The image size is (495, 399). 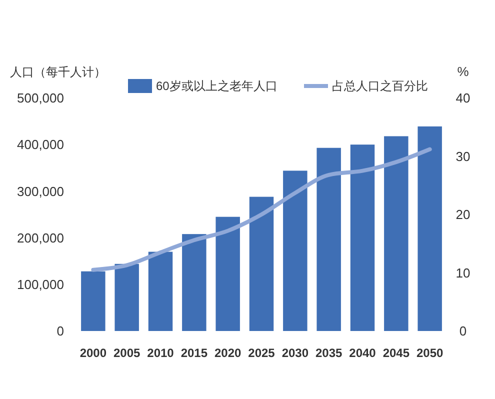 What do you see at coordinates (40, 238) in the screenshot?
I see `y-tick-label: 200,000` at bounding box center [40, 238].